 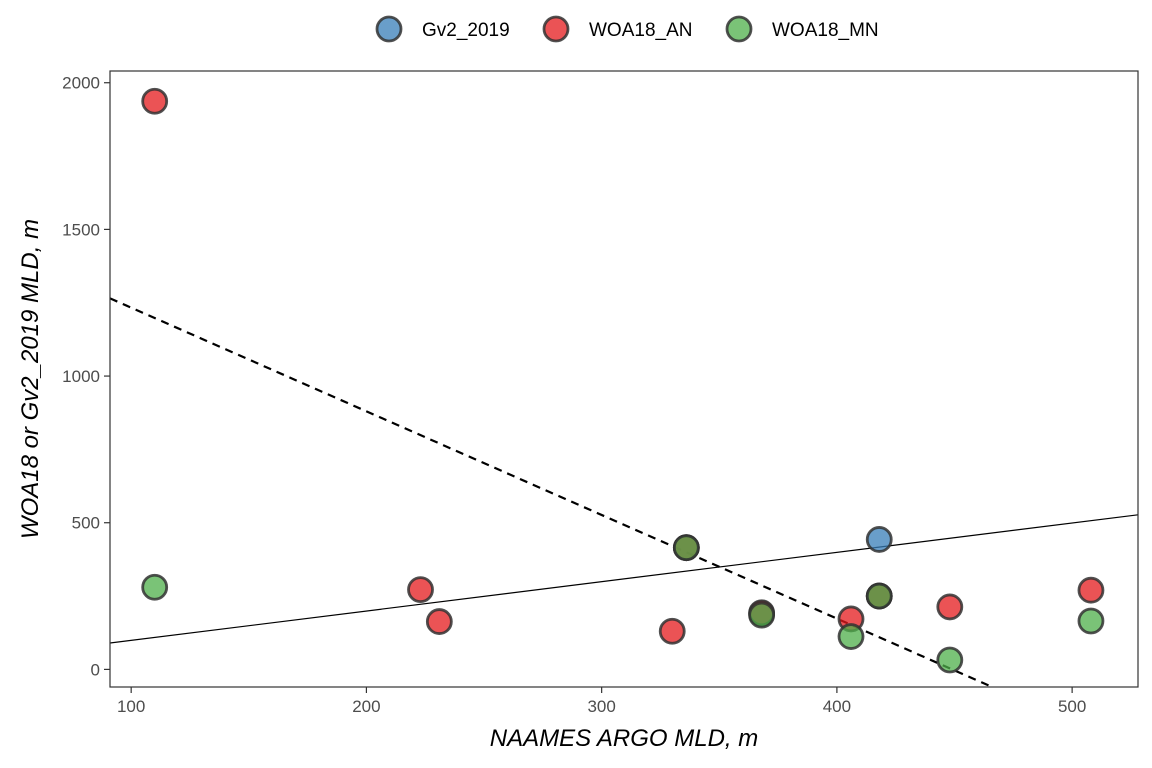 What do you see at coordinates (825, 30) in the screenshot?
I see `legend-label-woa18-mn: WOA18_MN` at bounding box center [825, 30].